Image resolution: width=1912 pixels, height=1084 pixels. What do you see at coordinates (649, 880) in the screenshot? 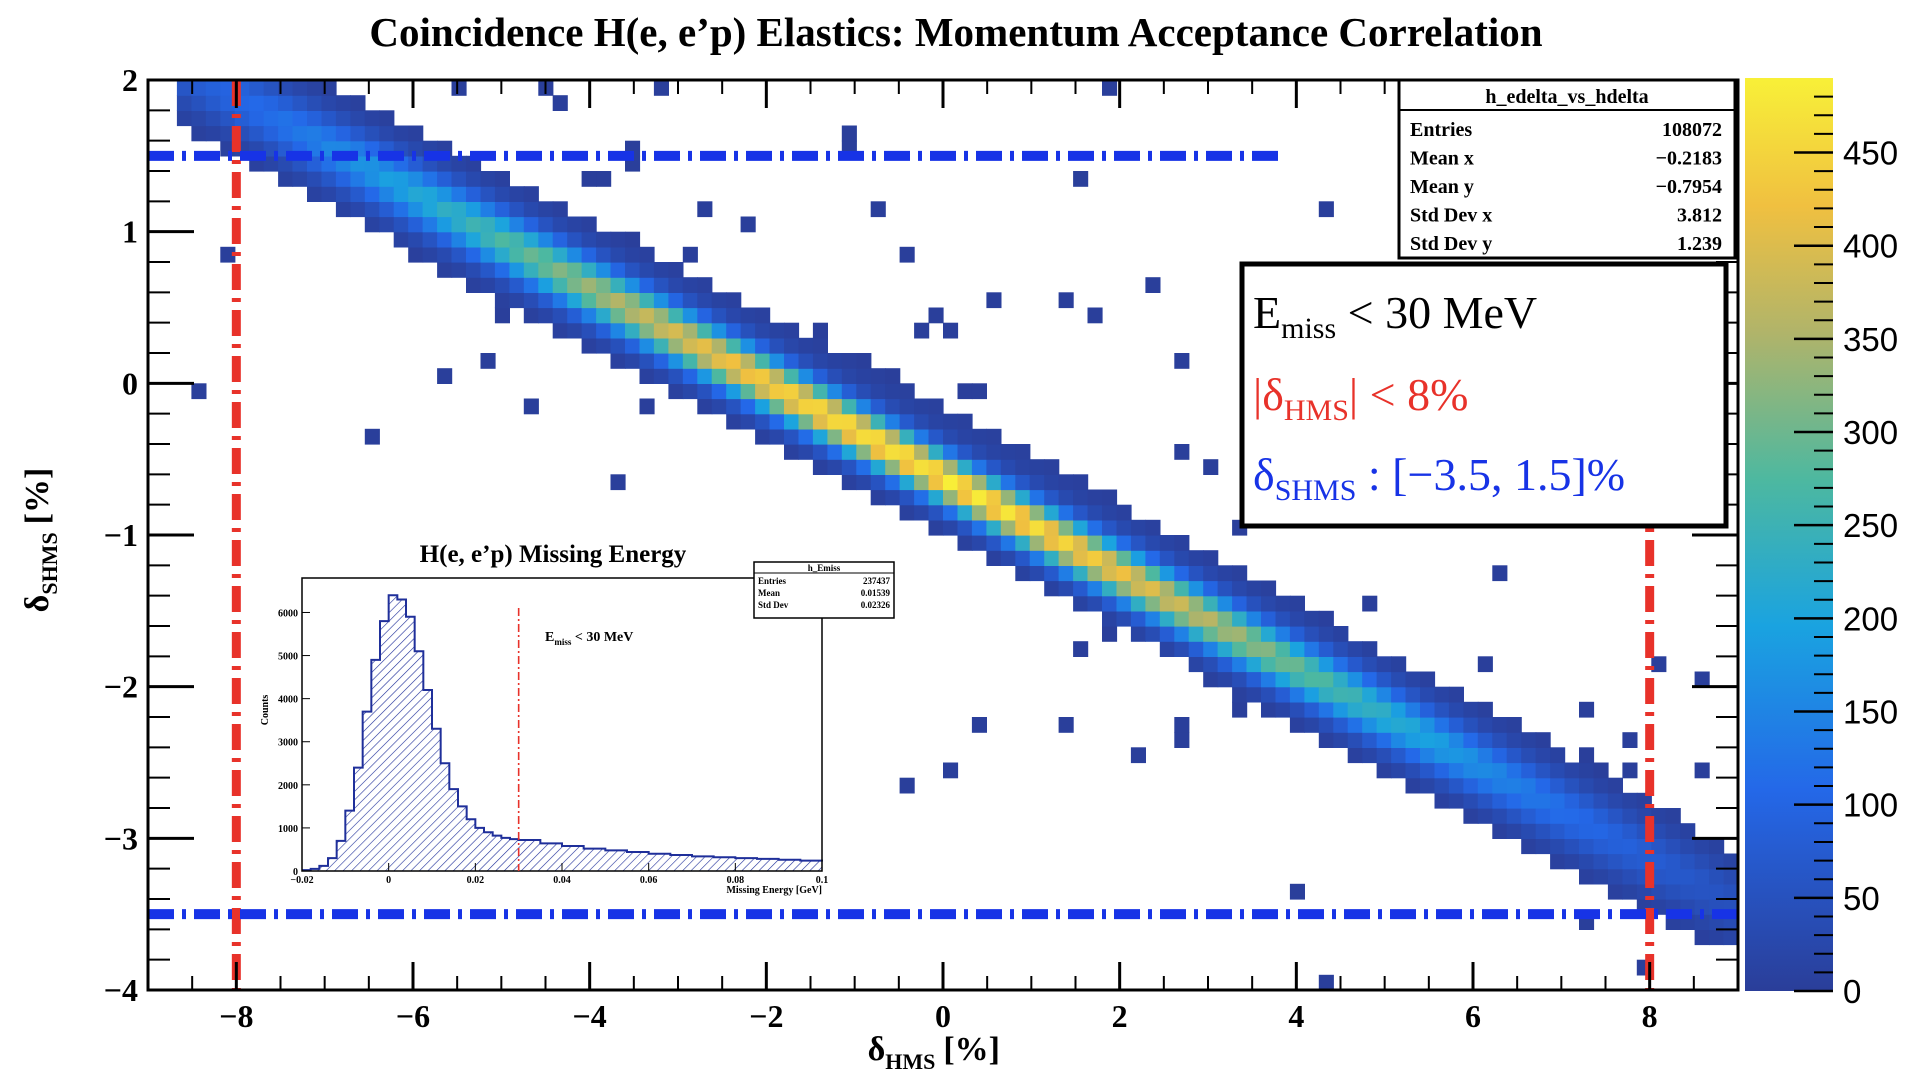
I see `inset-x-tick-label: 0.06` at bounding box center [649, 880].